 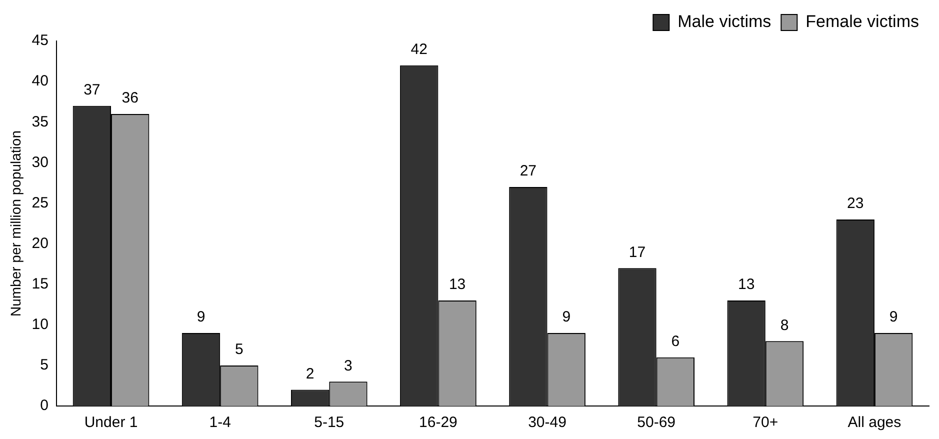 I want to click on data-label: 6, so click(x=675, y=341).